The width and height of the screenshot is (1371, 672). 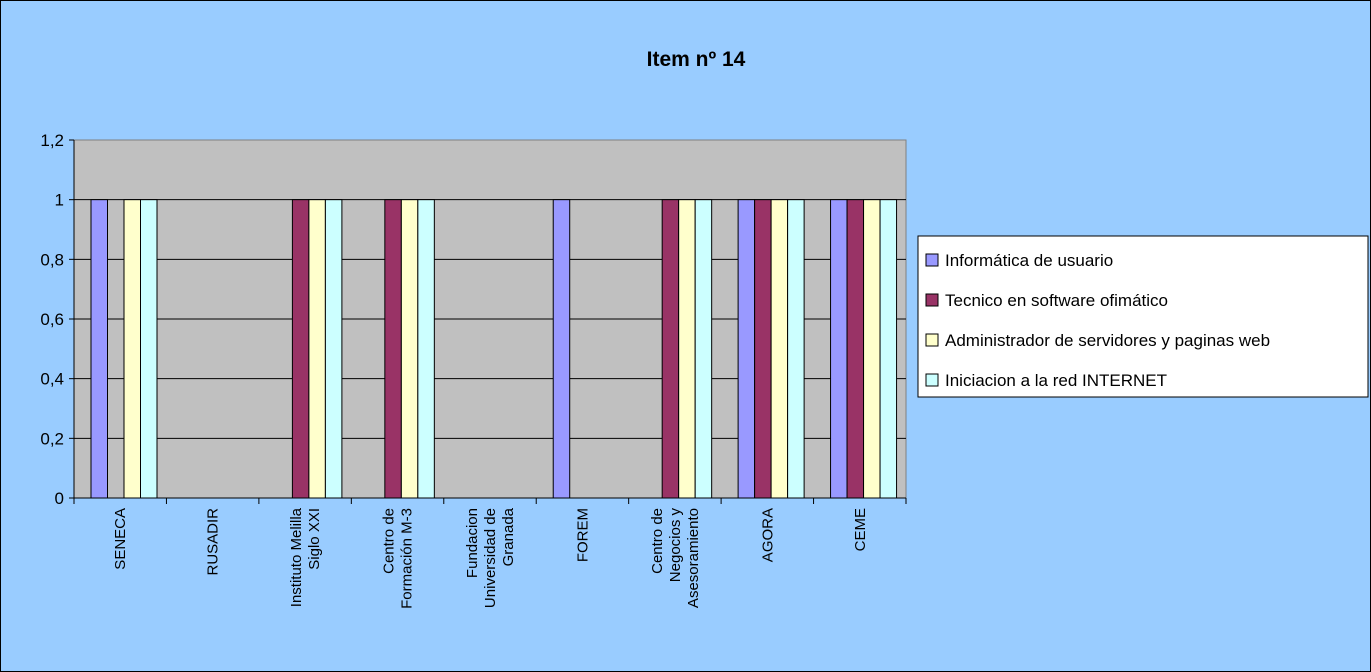 I want to click on x-tick-label-line: RUSADIR, so click(x=213, y=542).